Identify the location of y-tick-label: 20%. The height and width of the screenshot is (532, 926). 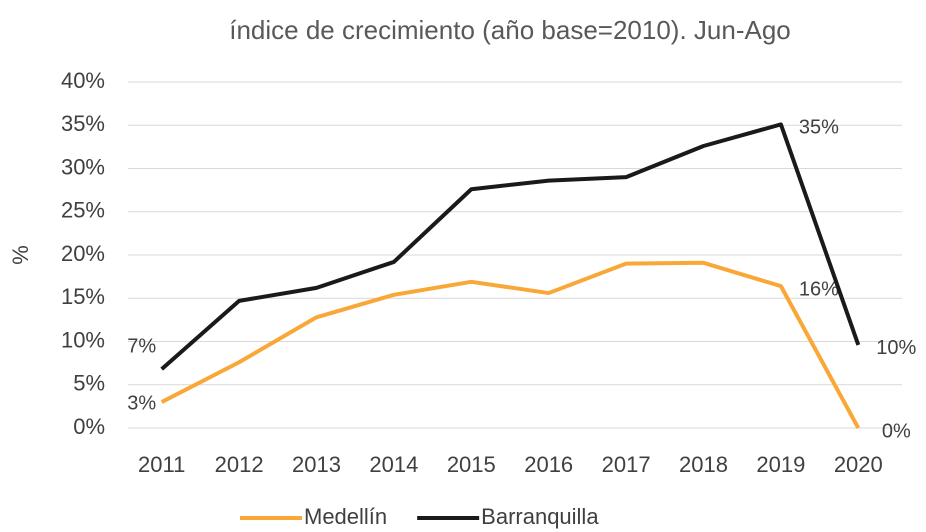
(83, 253).